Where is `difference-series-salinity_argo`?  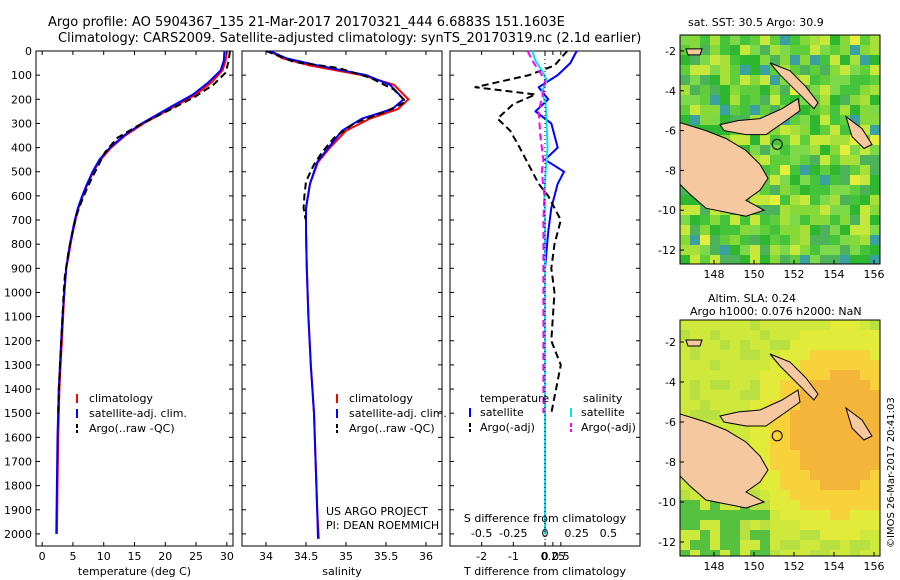 difference-series-salinity_argo is located at coordinates (536, 232).